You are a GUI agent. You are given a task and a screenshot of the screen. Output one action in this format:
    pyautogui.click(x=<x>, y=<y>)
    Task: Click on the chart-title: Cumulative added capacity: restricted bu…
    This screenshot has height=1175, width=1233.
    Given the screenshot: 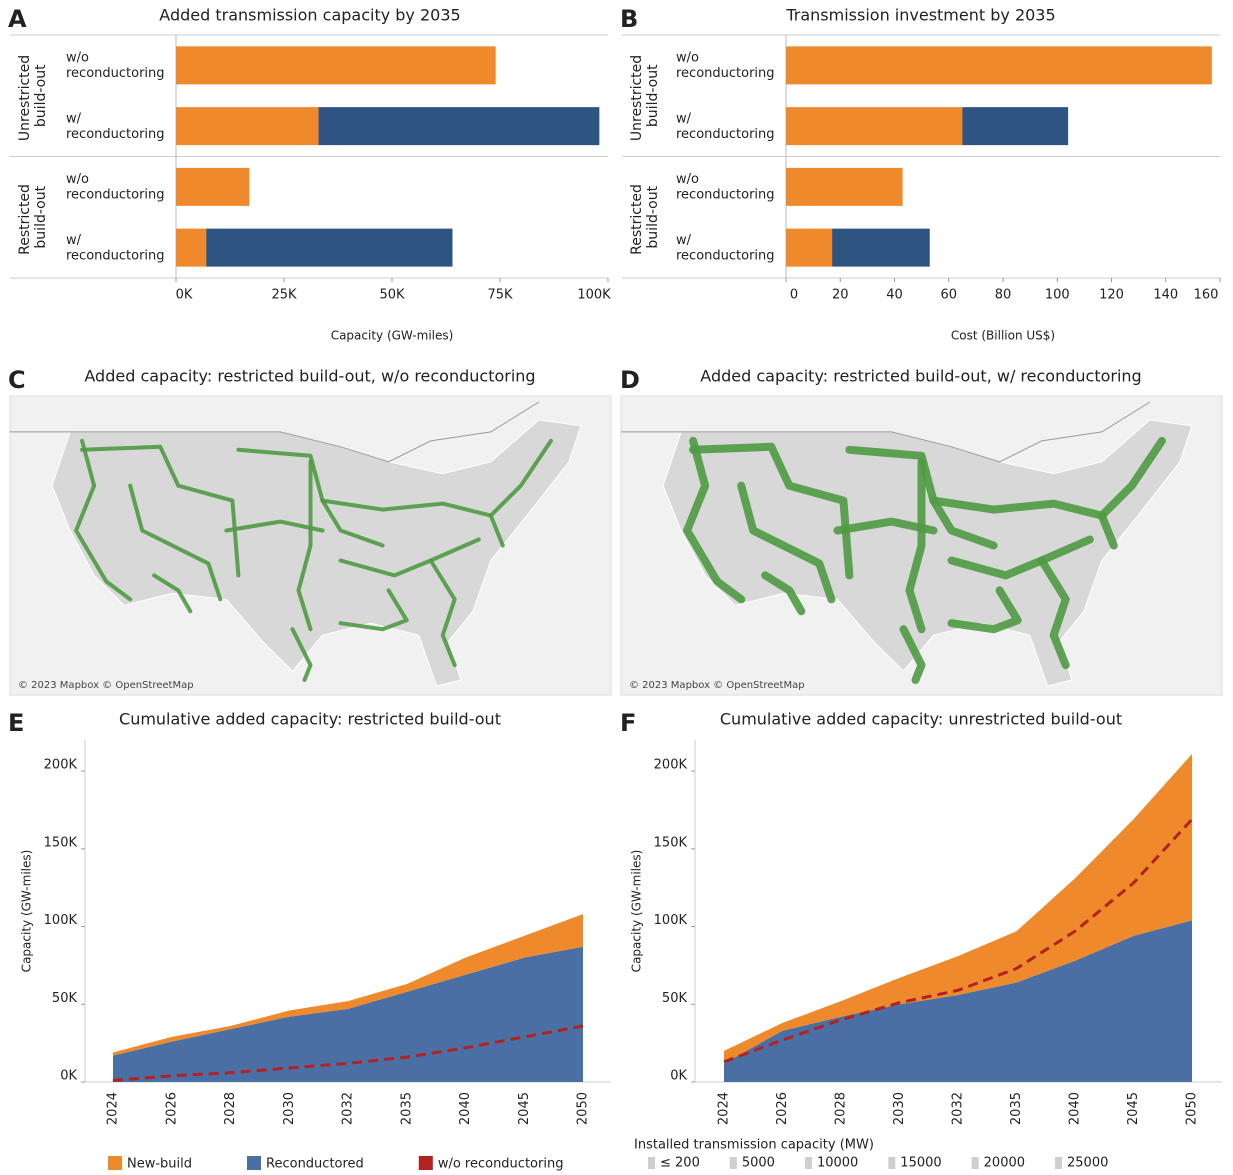 What is the action you would take?
    pyautogui.click(x=310, y=719)
    